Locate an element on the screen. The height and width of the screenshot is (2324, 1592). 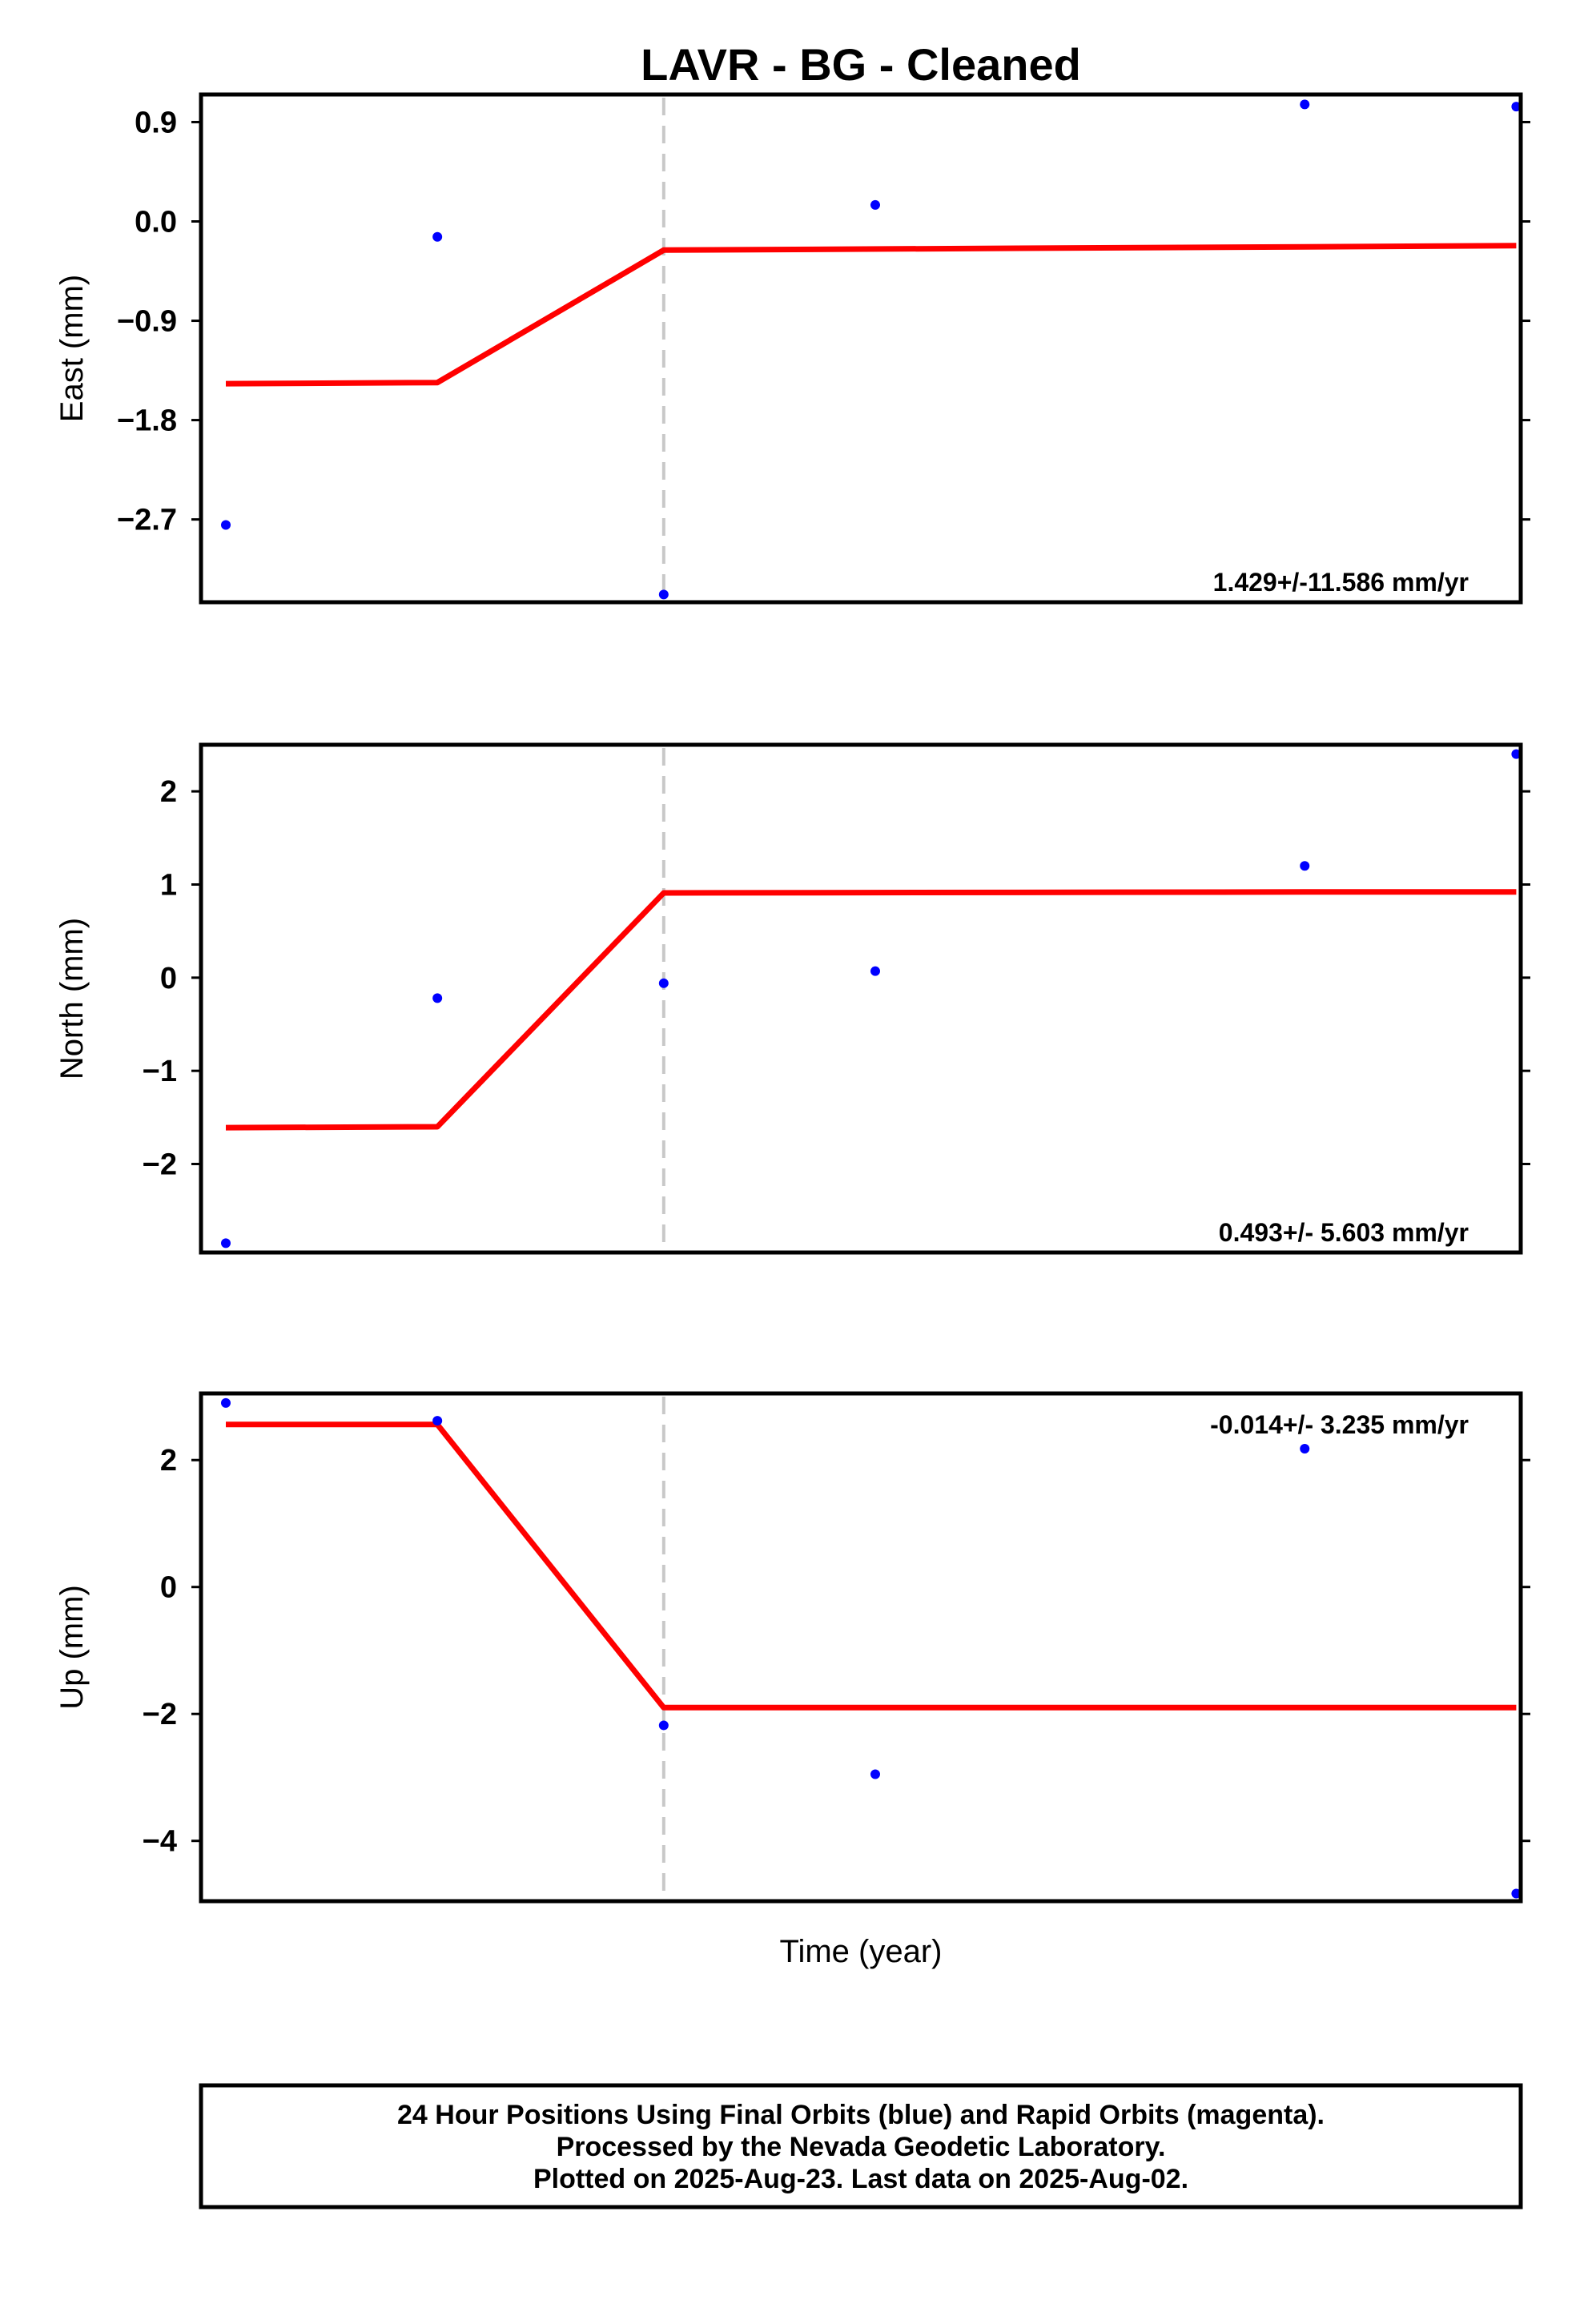
rate-label: 0.493+/- 5.603 mm/yr is located at coordinates (1344, 1232).